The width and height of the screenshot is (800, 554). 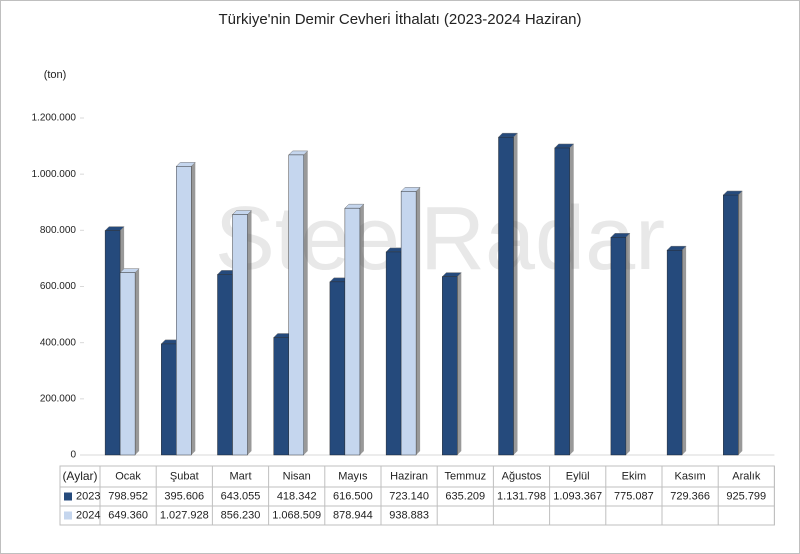 I want to click on table-value: 798.952, so click(x=128, y=496).